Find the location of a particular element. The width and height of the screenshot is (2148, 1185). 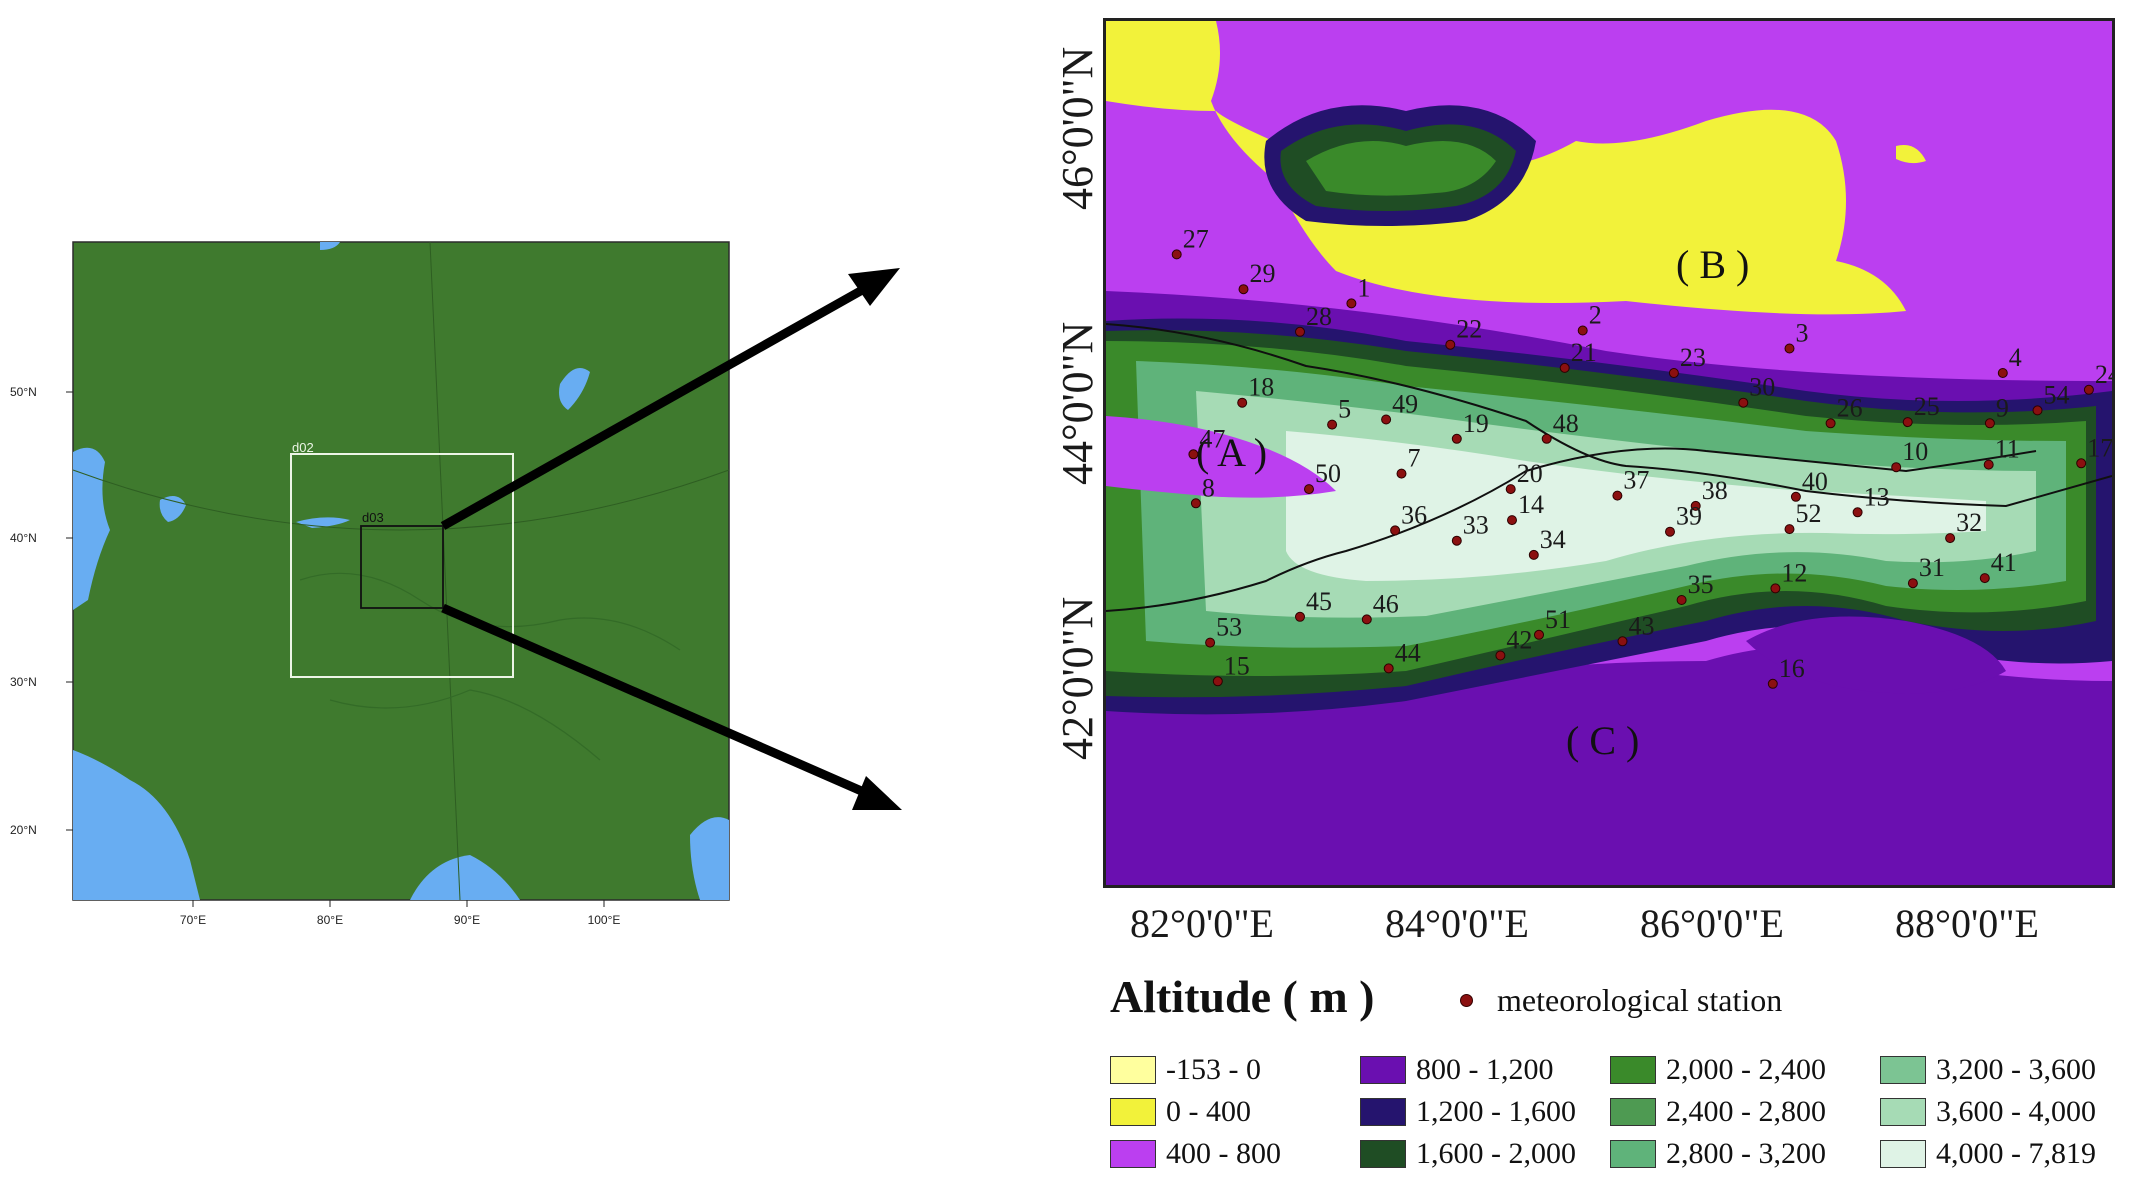

lat-tick-20: 20°N is located at coordinates (23, 830).